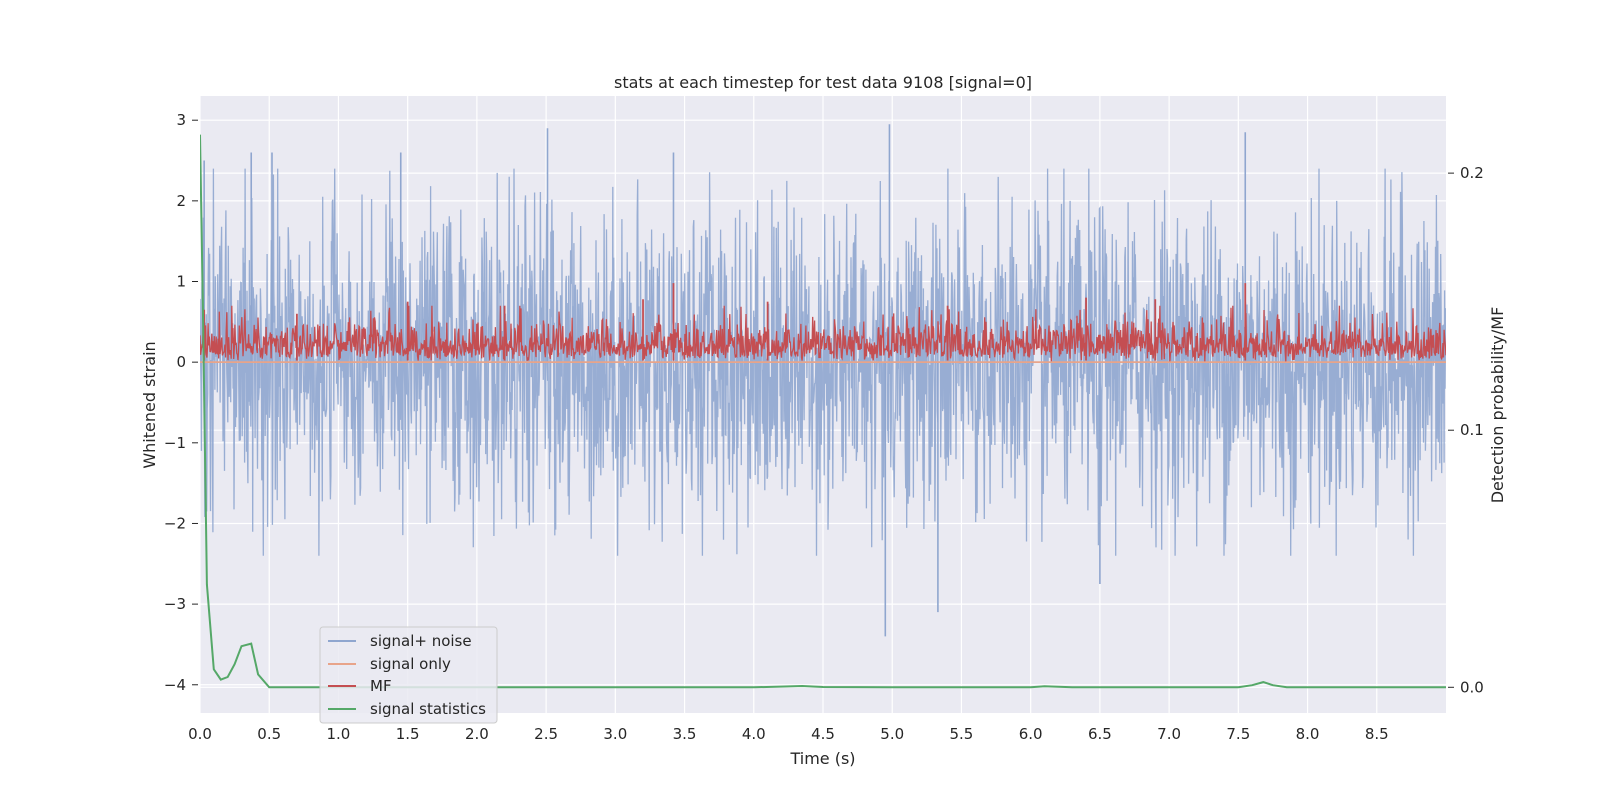 The image size is (1600, 804). What do you see at coordinates (1031, 734) in the screenshot?
I see `x-tick-label: 6.0` at bounding box center [1031, 734].